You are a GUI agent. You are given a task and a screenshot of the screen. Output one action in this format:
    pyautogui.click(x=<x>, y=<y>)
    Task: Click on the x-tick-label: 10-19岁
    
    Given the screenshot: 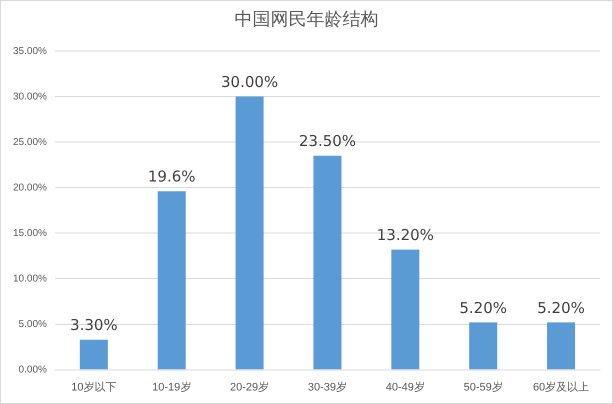 What is the action you would take?
    pyautogui.click(x=172, y=387)
    